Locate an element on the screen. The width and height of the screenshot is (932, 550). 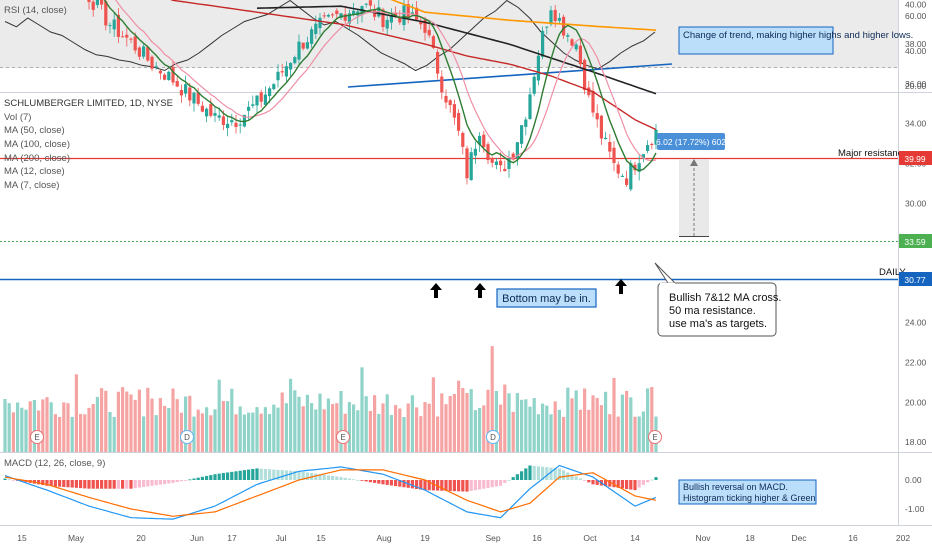
time-tick: 19 is located at coordinates (425, 538).